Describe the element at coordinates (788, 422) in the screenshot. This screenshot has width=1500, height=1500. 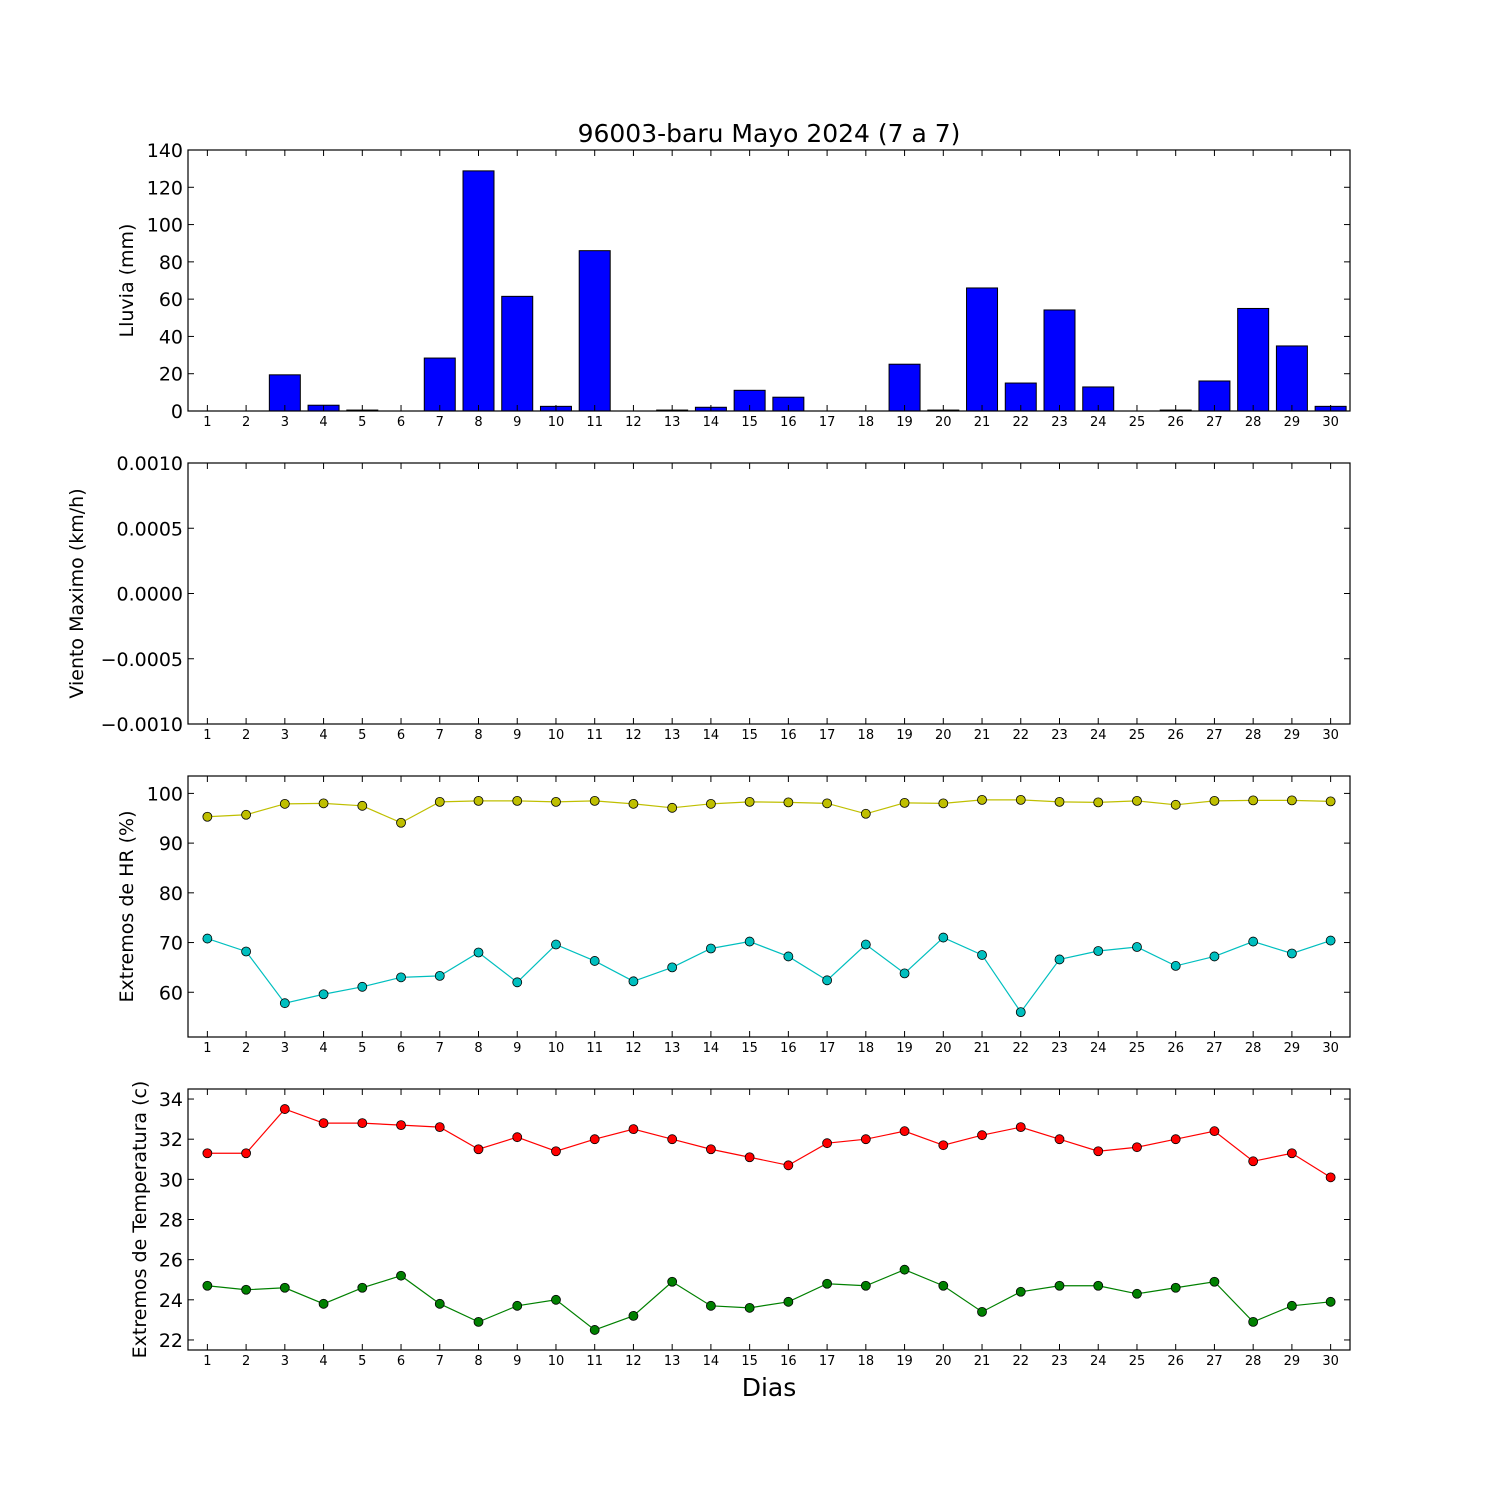
I see `lluvia-xtick-label: 16` at that location.